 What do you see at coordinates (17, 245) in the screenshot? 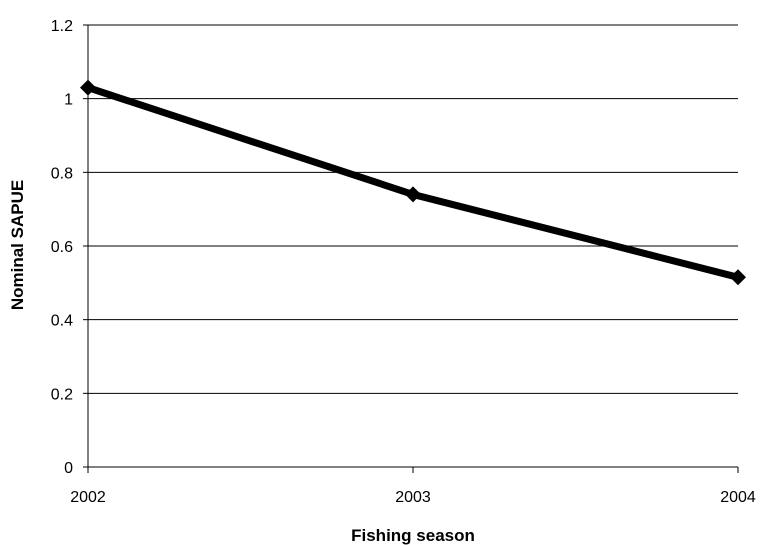
I see `y-axis-title: Nominal SAPUE` at bounding box center [17, 245].